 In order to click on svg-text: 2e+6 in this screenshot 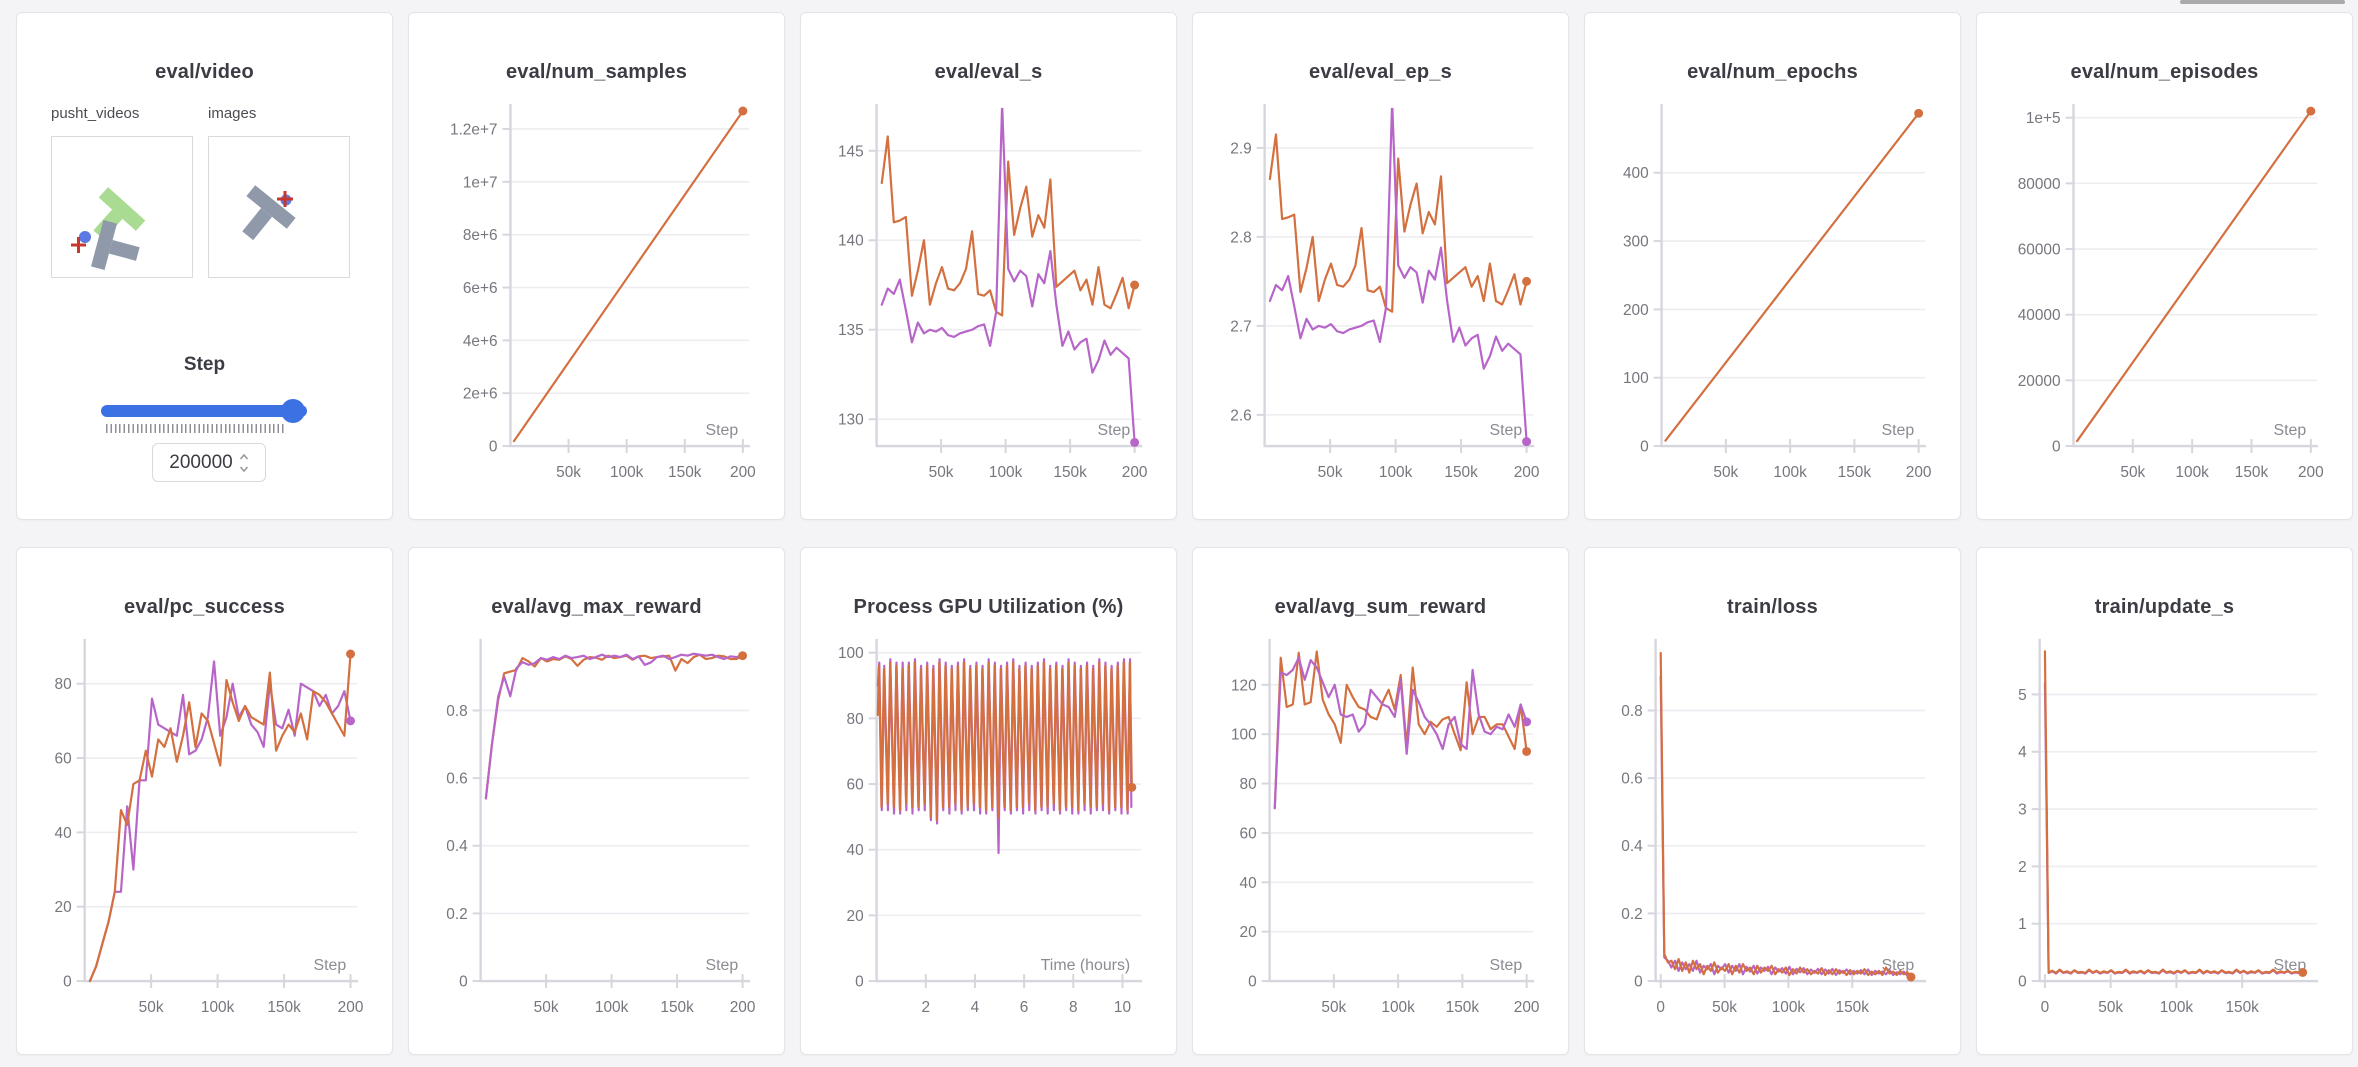, I will do `click(480, 394)`.